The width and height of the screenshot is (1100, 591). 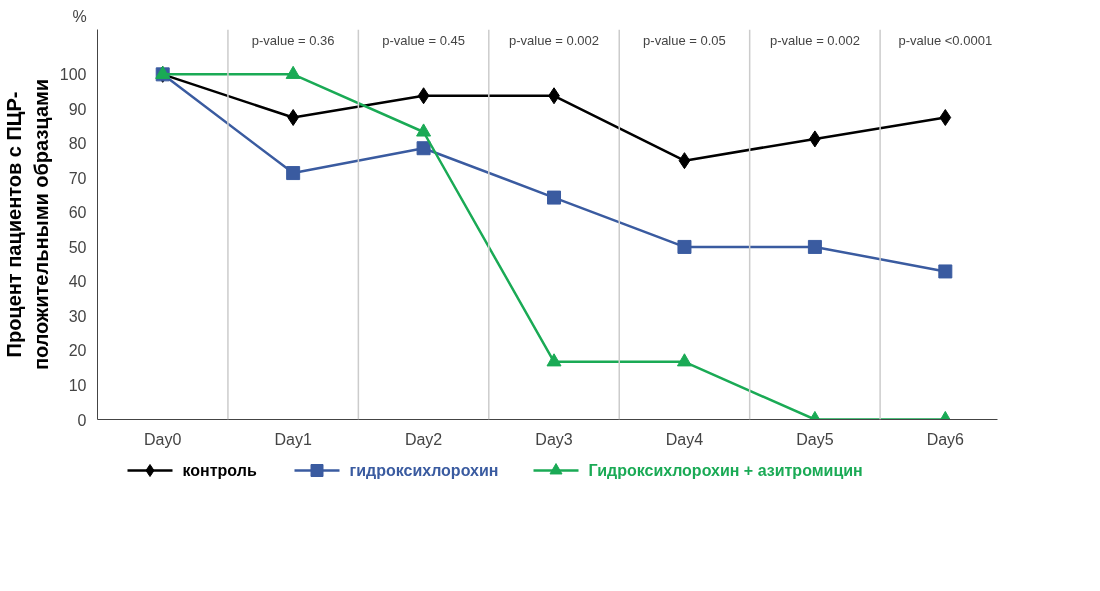 What do you see at coordinates (82, 420) in the screenshot?
I see `y-tick-label: 0` at bounding box center [82, 420].